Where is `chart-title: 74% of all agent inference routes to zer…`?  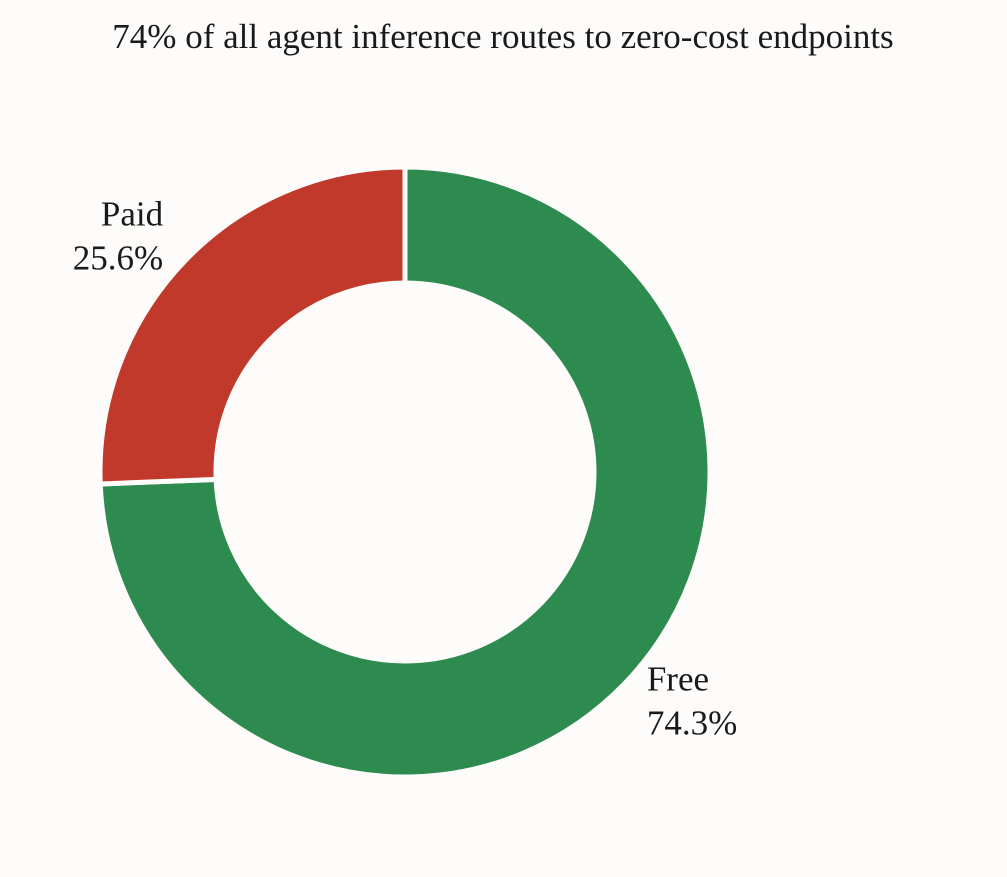 chart-title: 74% of all agent inference routes to zer… is located at coordinates (502, 36).